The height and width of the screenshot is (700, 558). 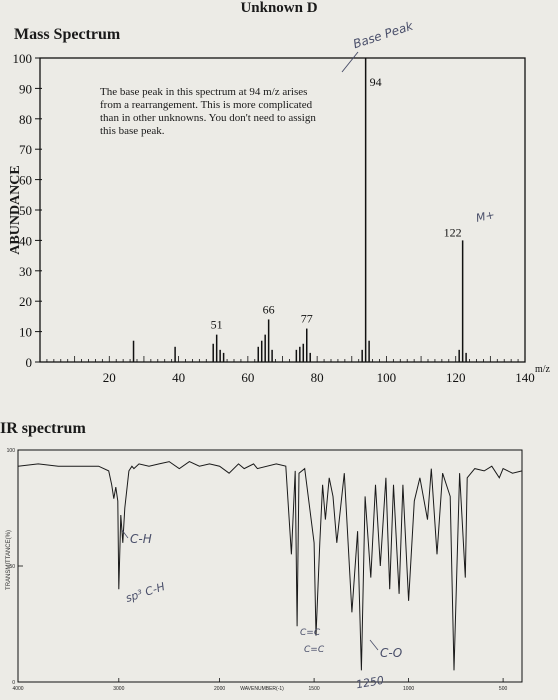 What do you see at coordinates (25, 119) in the screenshot?
I see `ms-y-tick-label: 80` at bounding box center [25, 119].